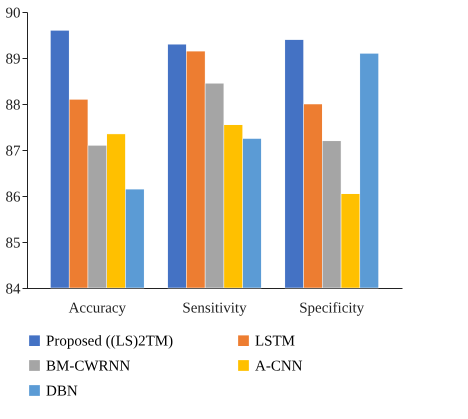 The image size is (468, 419). Describe the element at coordinates (13, 290) in the screenshot. I see `y-tick-label: 84` at that location.